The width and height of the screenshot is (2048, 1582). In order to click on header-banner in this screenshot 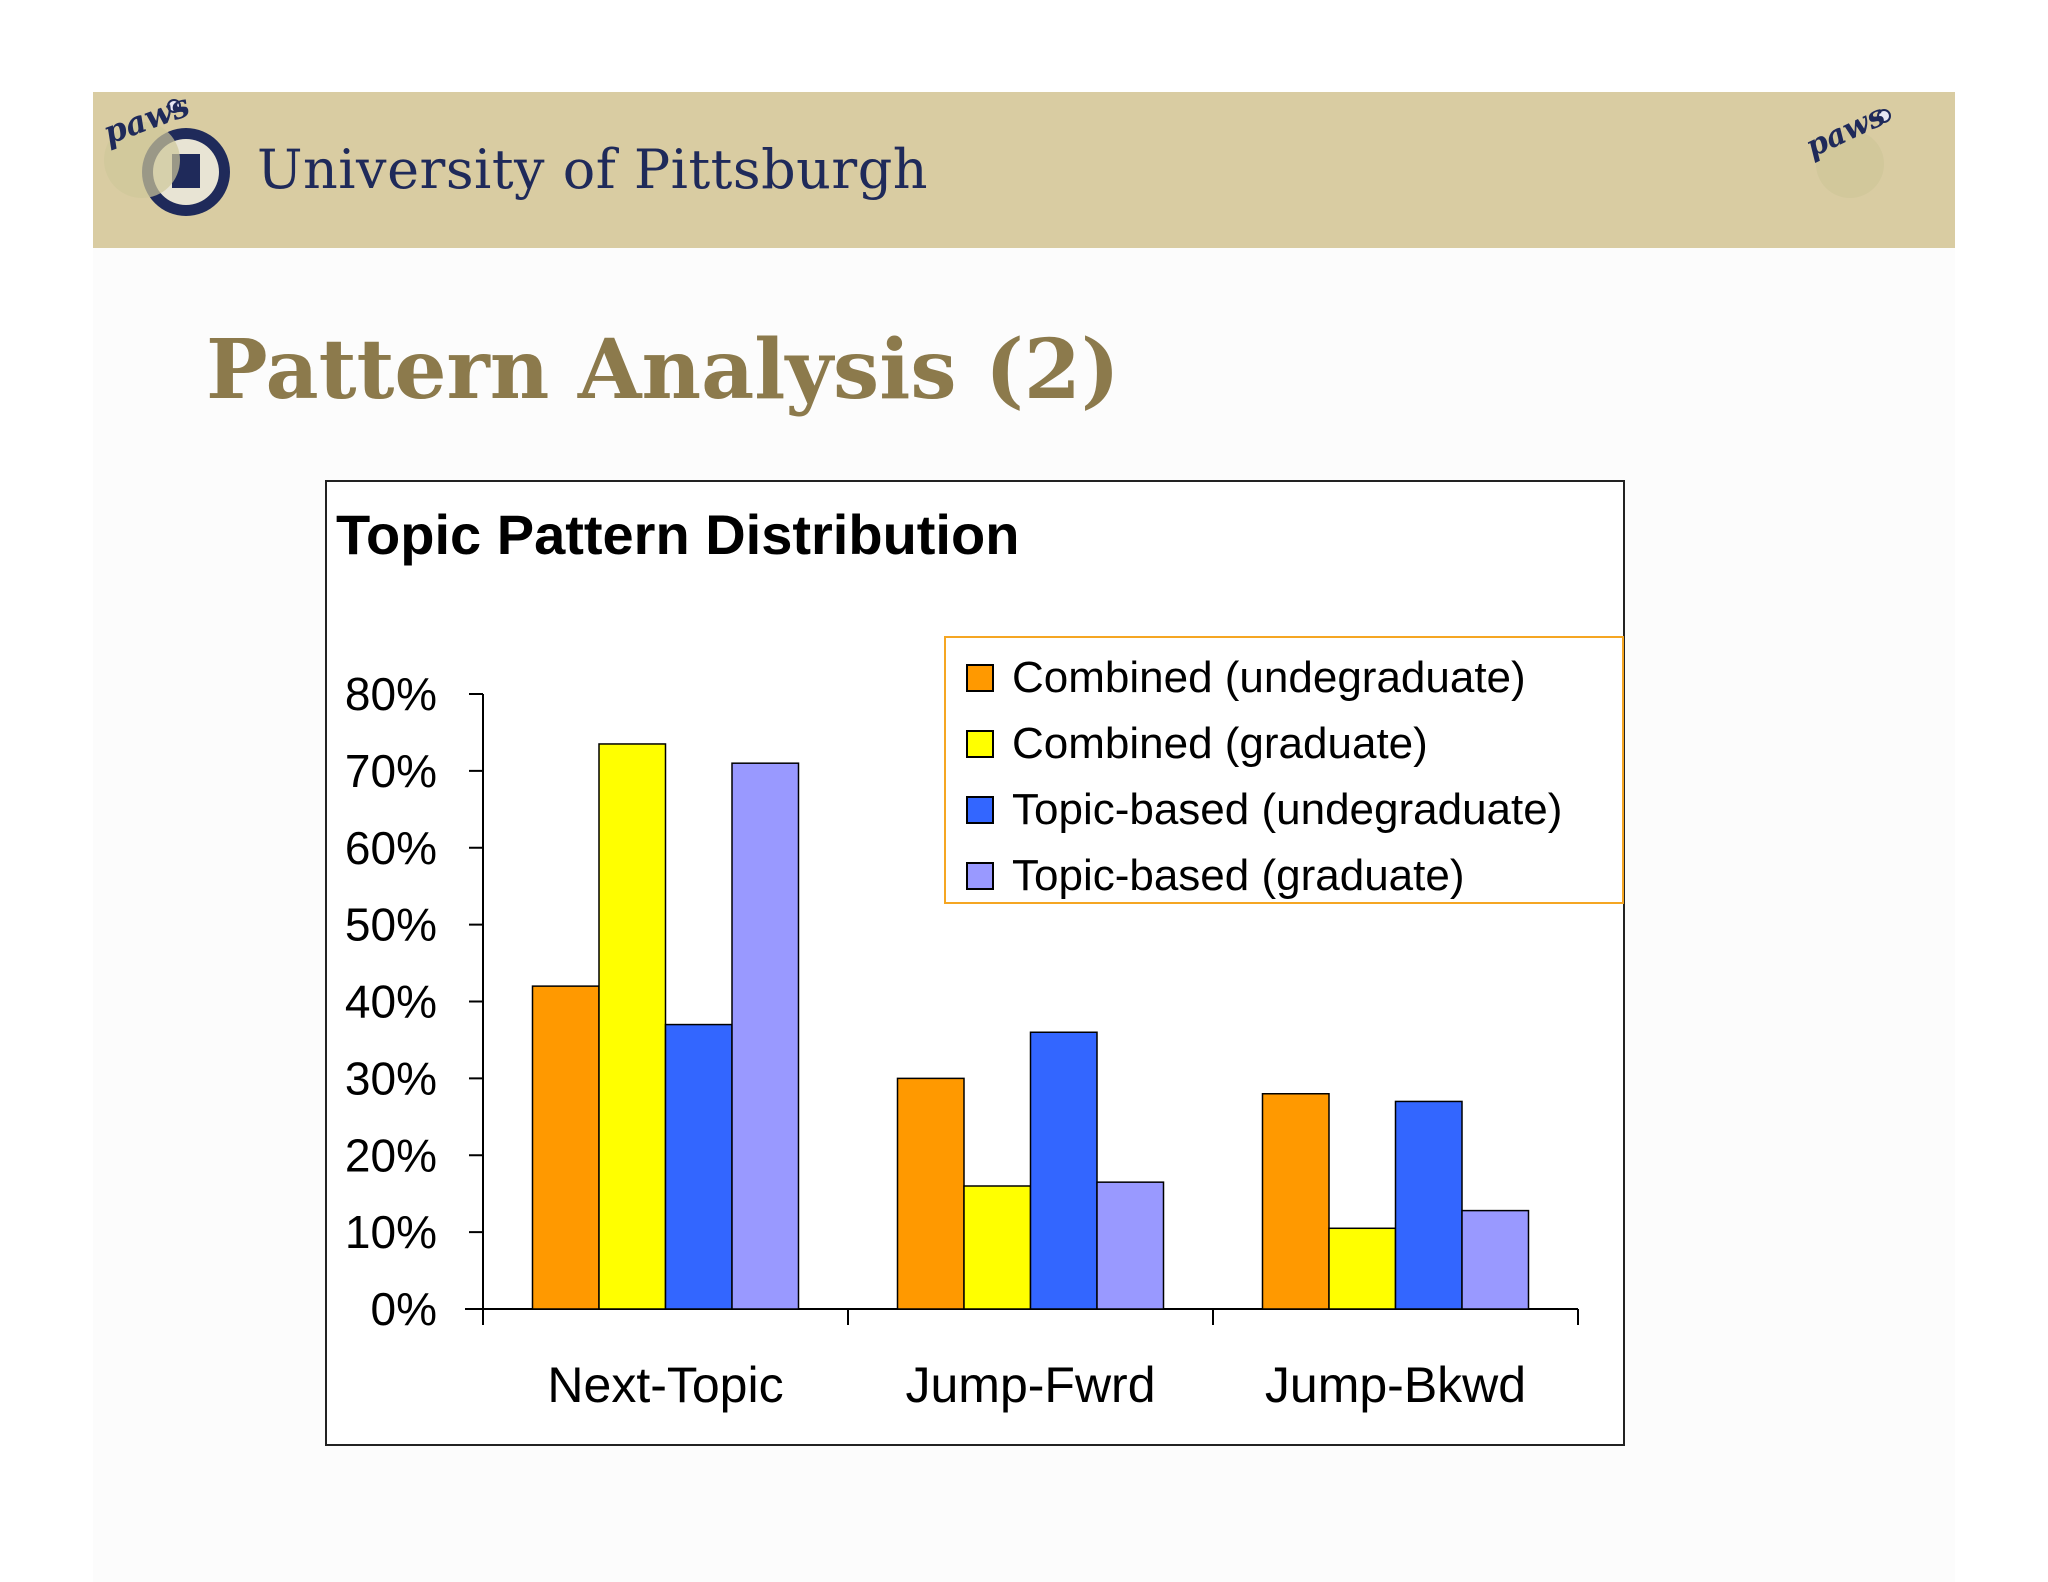, I will do `click(1024, 170)`.